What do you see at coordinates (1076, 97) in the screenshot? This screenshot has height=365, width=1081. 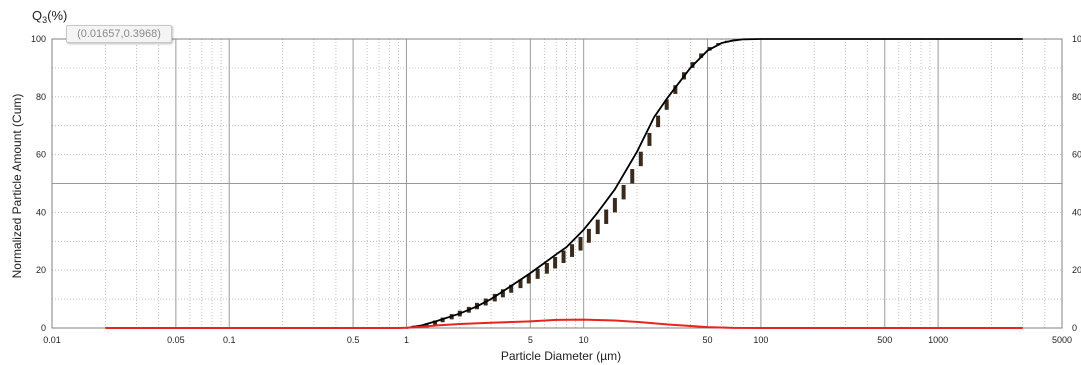 I see `y-tick-label-right: 80` at bounding box center [1076, 97].